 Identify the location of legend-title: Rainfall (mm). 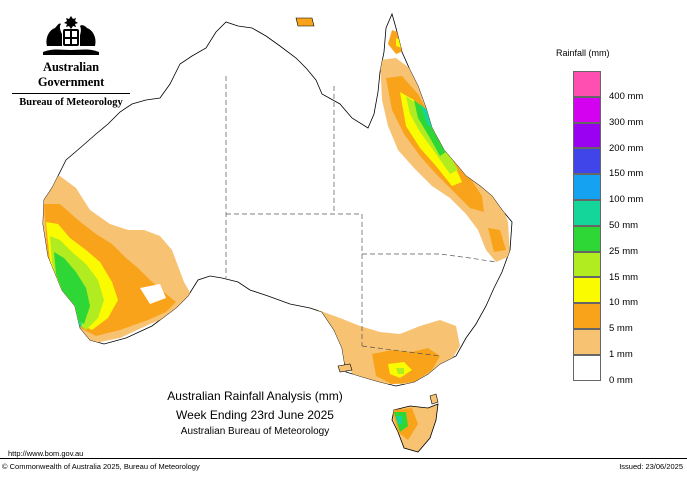
(583, 53).